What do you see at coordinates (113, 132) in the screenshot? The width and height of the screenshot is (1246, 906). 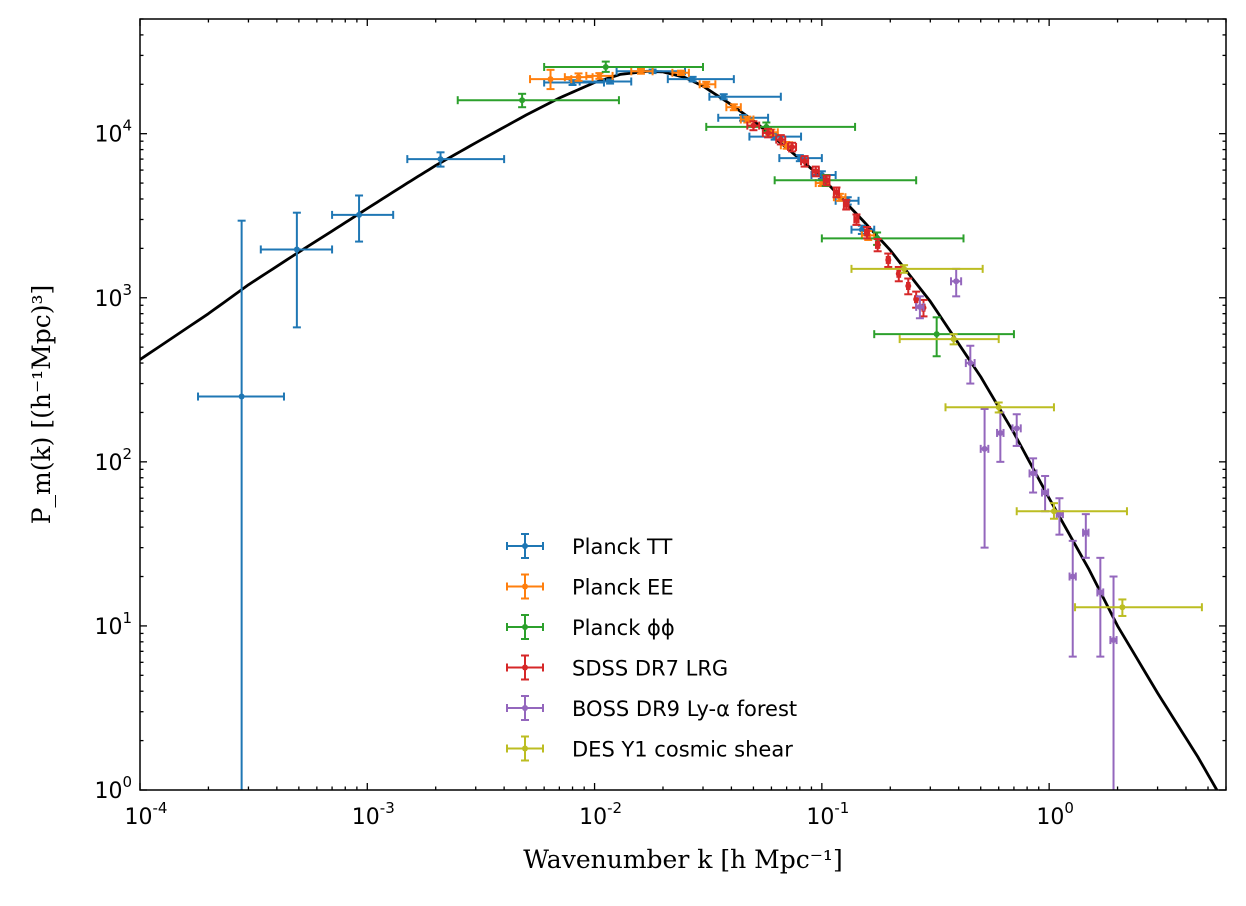 I see `y-tick-label: 10⁴` at bounding box center [113, 132].